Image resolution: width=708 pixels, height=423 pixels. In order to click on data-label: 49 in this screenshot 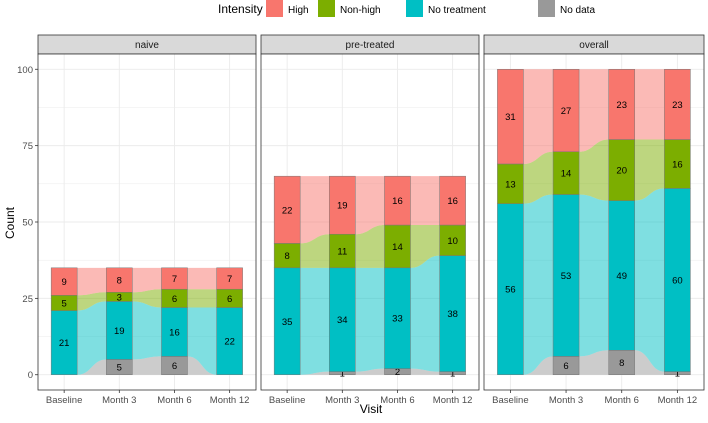, I will do `click(621, 276)`.